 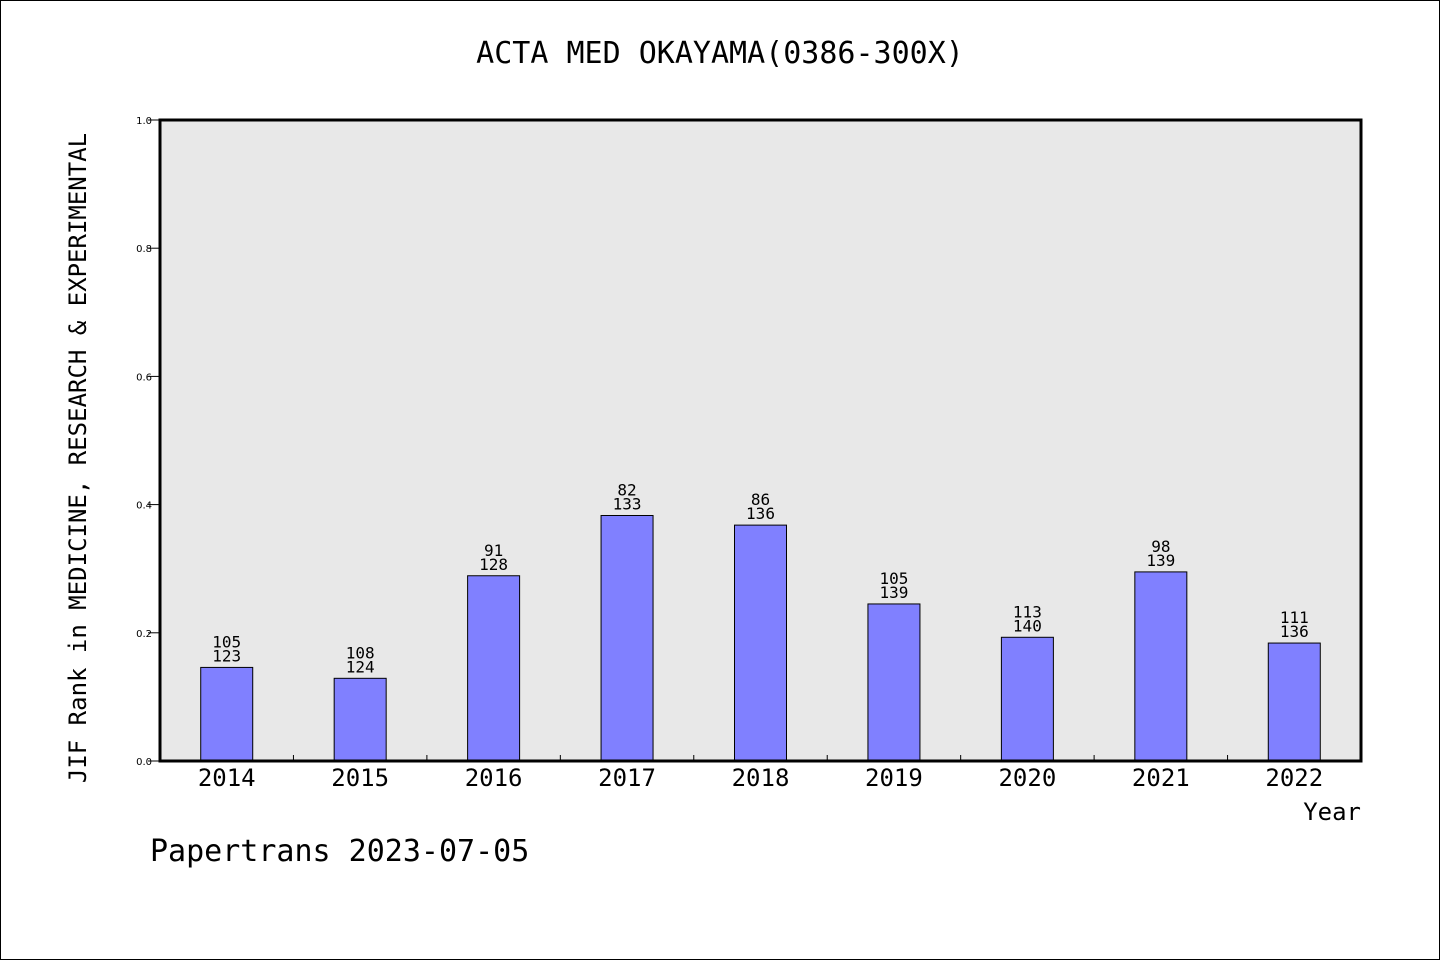 What do you see at coordinates (1294, 702) in the screenshot?
I see `bar-2022` at bounding box center [1294, 702].